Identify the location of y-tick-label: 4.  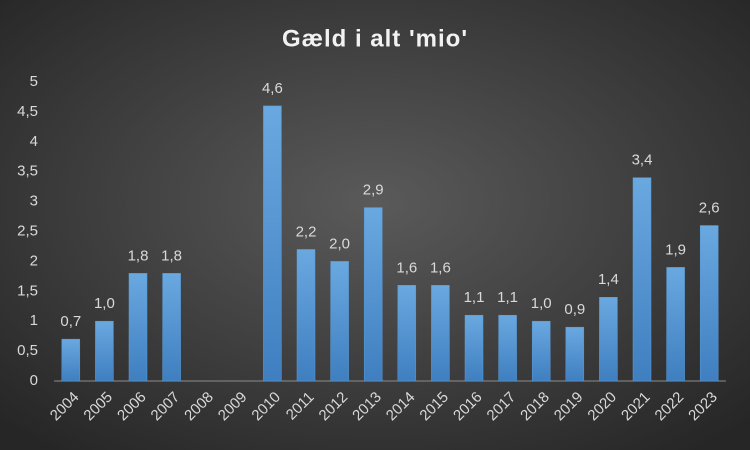
(34, 141).